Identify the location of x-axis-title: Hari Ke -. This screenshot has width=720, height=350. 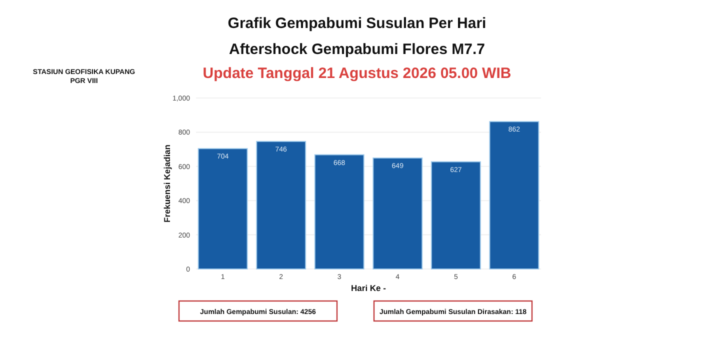
(368, 288).